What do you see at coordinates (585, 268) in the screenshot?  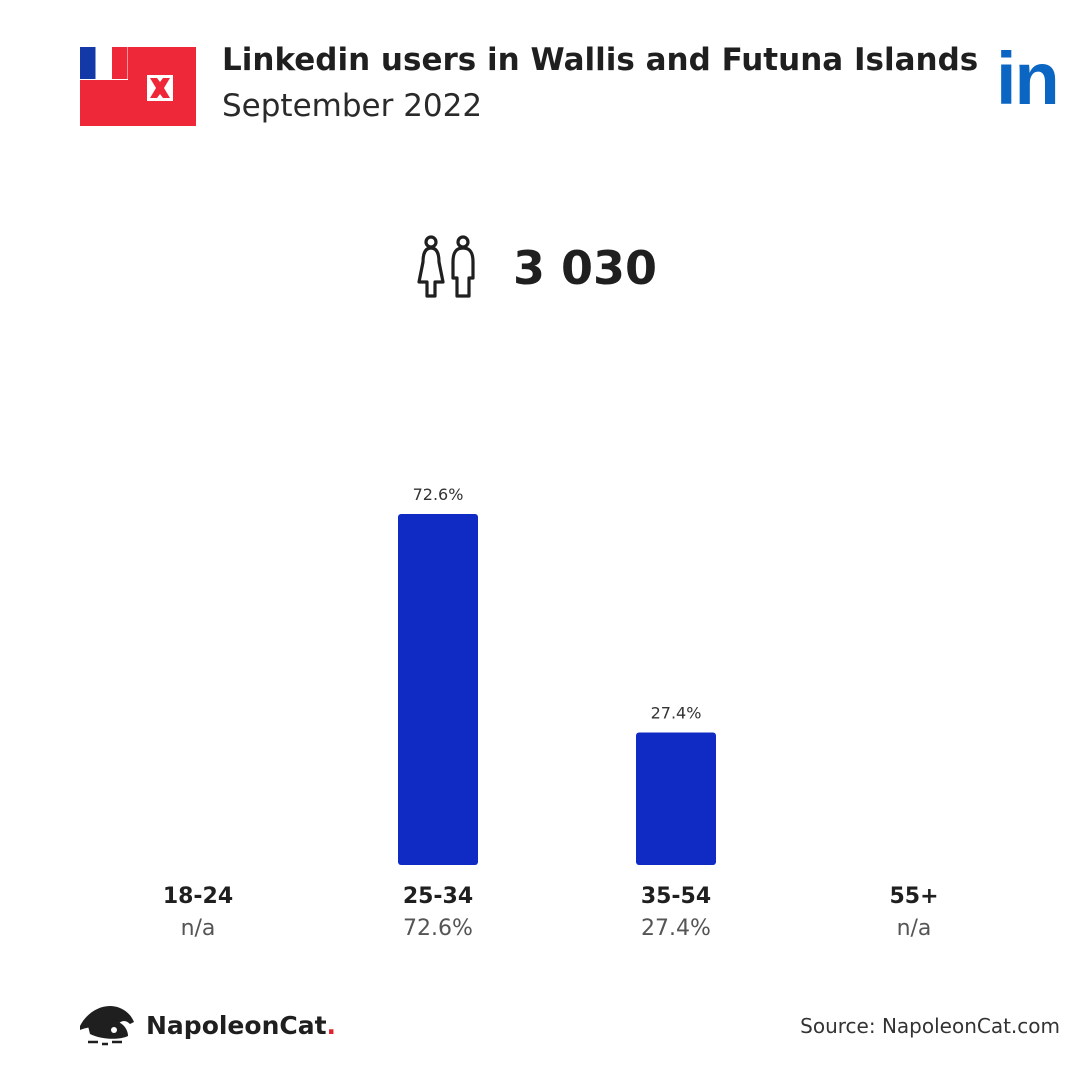 I see `total-users-value: 3 030` at bounding box center [585, 268].